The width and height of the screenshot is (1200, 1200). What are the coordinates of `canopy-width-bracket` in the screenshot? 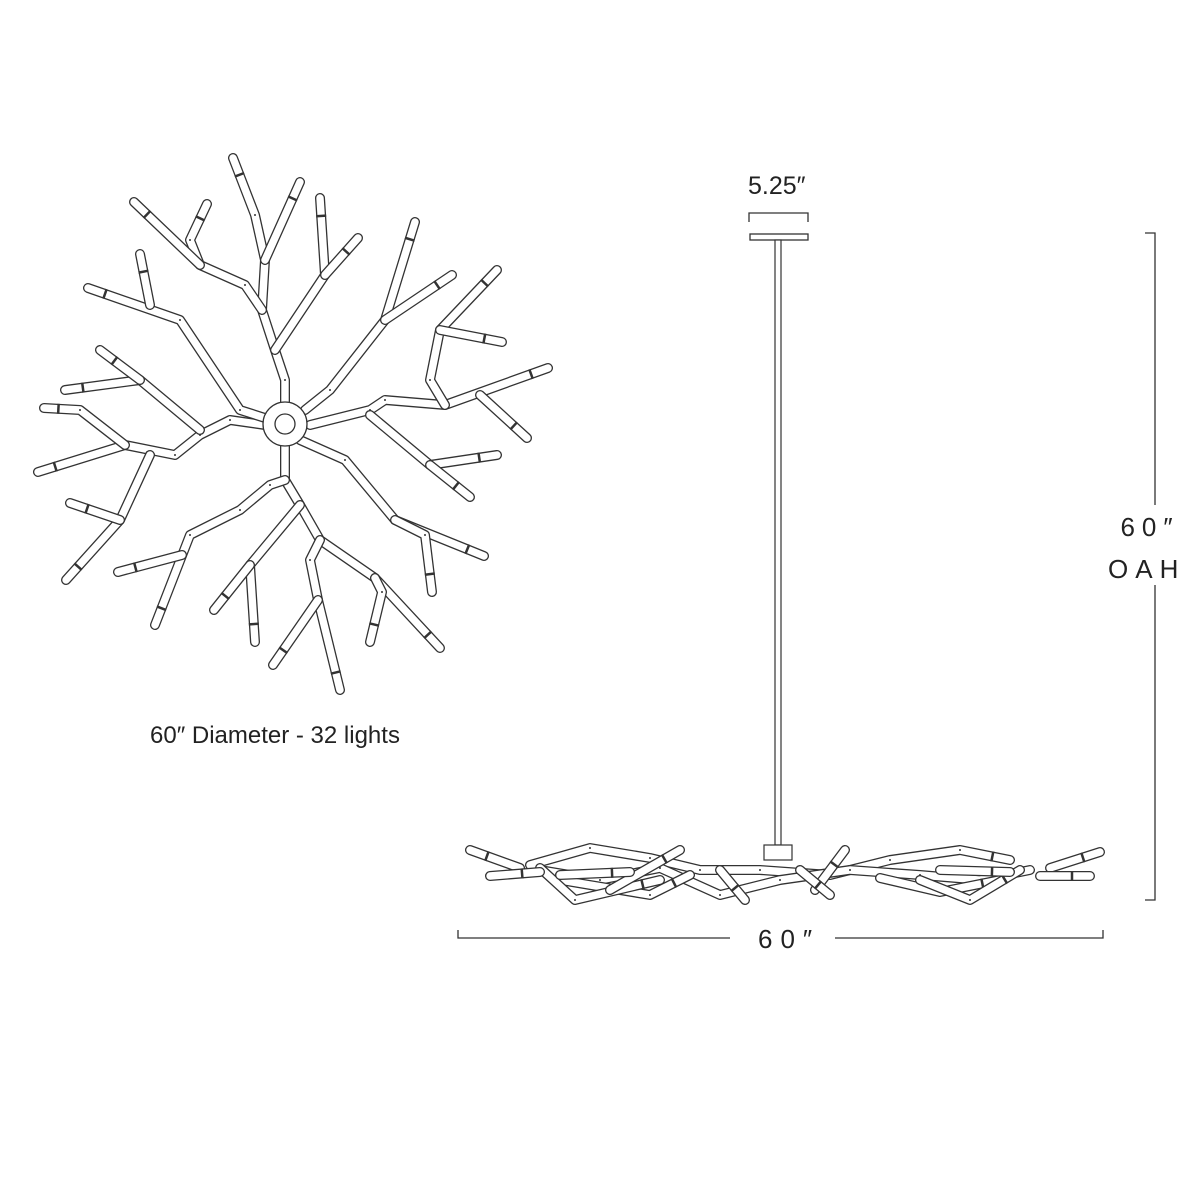 It's located at (778, 217).